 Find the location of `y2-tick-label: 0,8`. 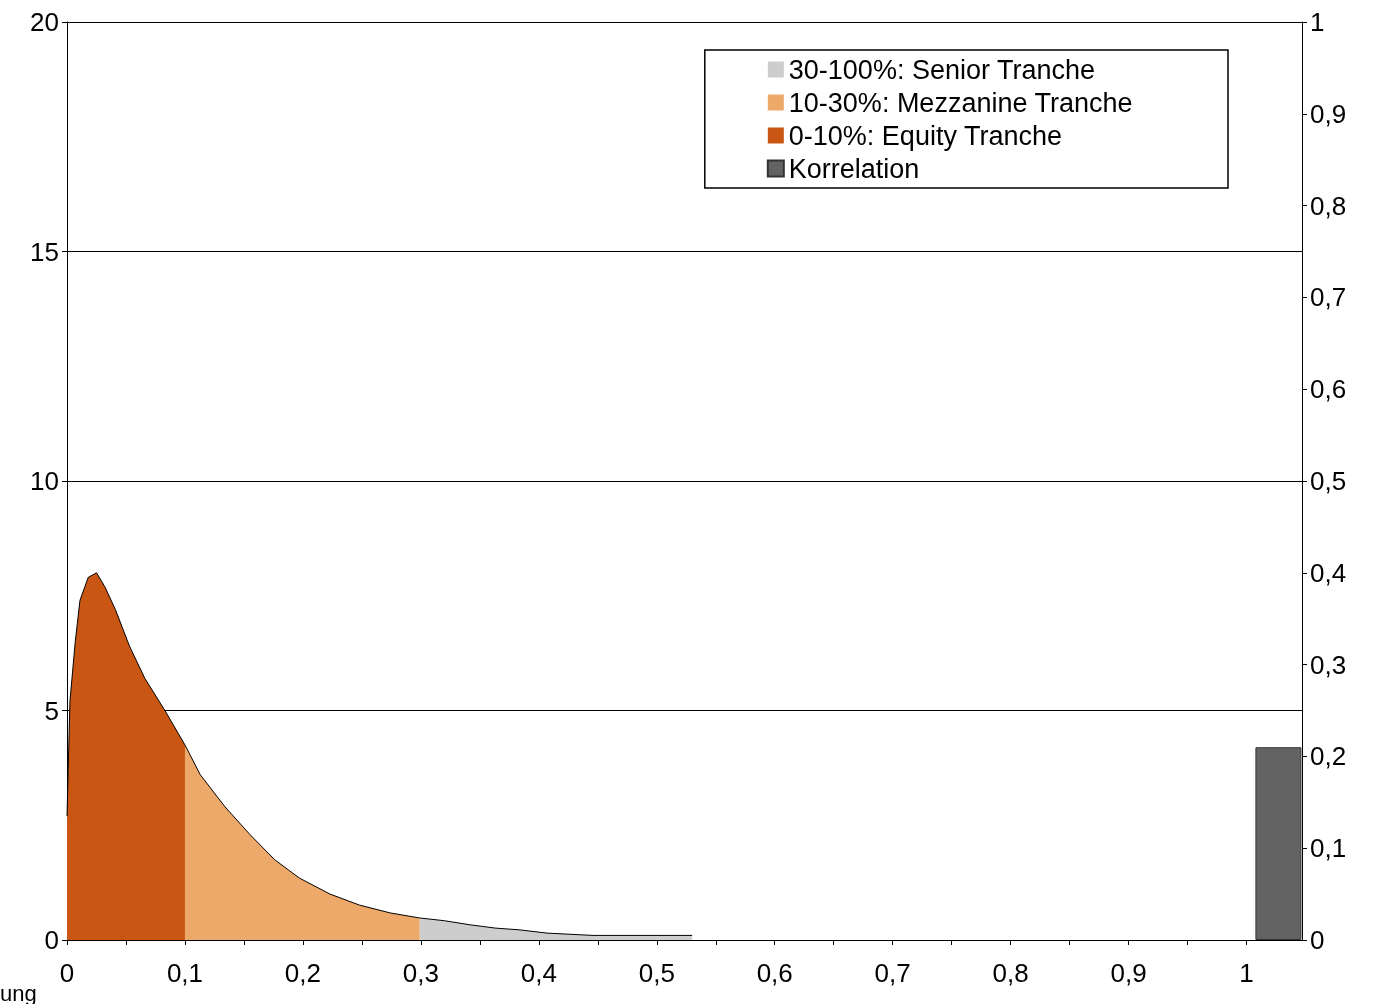

y2-tick-label: 0,8 is located at coordinates (1328, 205).